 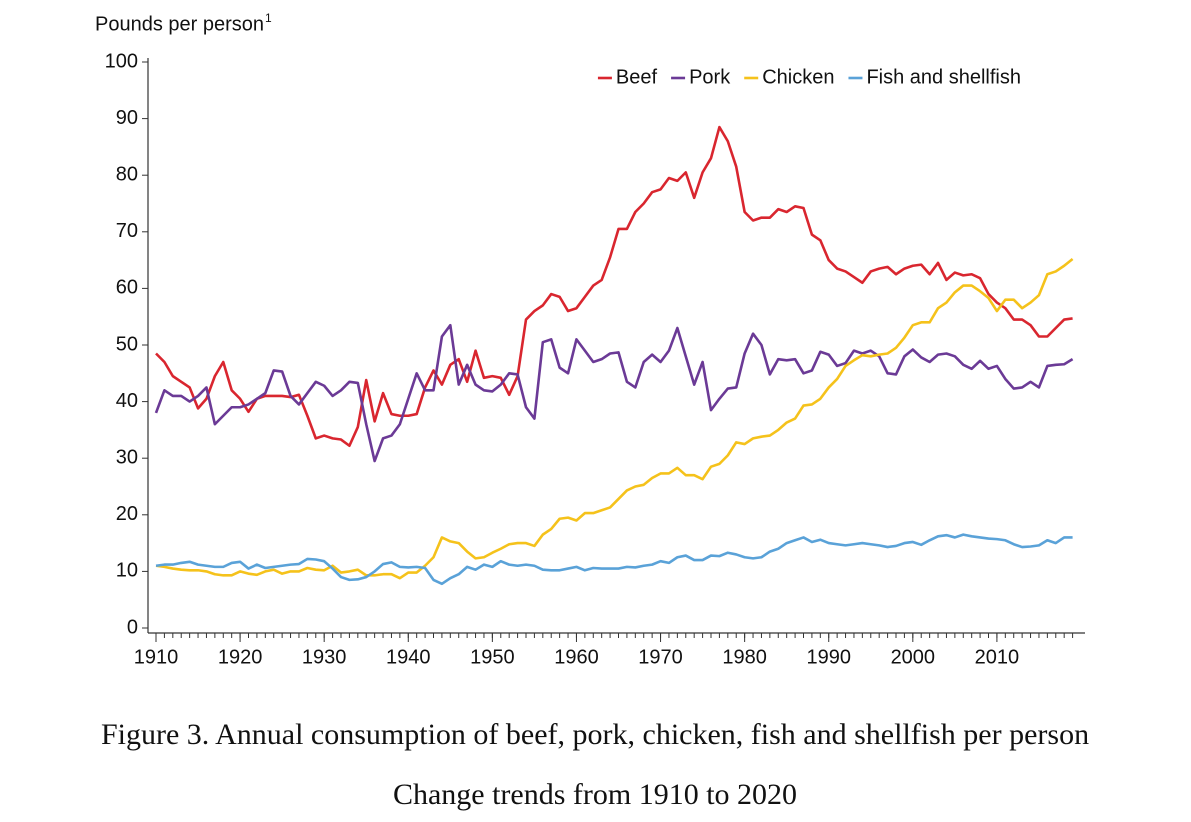 I want to click on x-tick-label: 1960, so click(x=576, y=657).